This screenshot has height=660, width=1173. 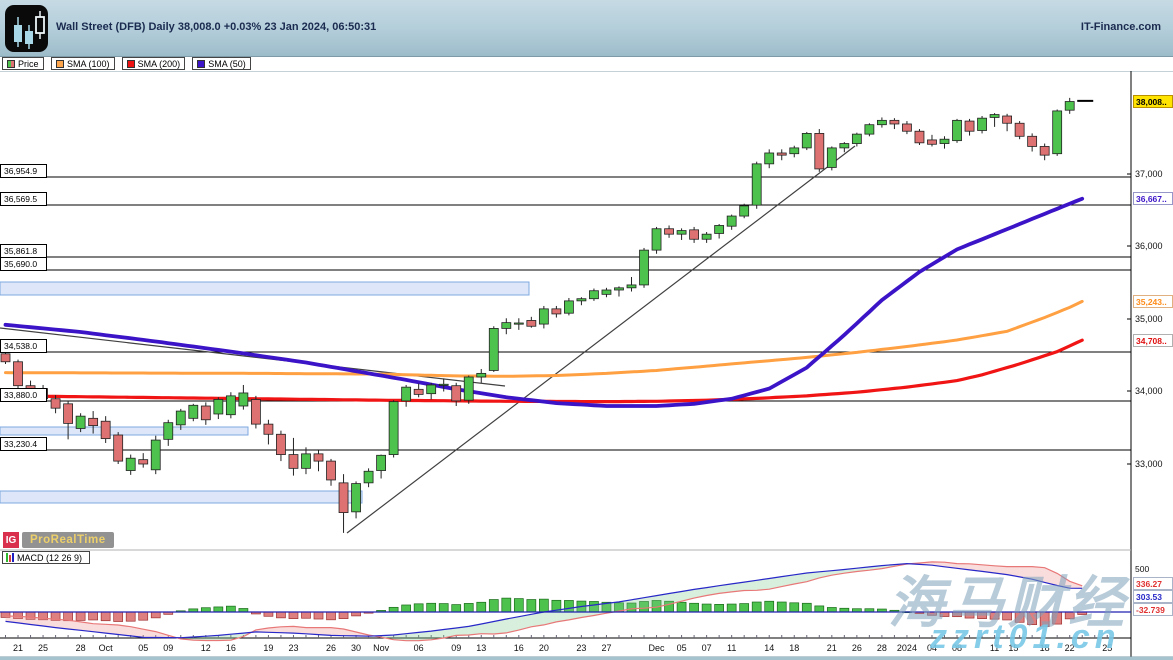 What do you see at coordinates (105, 648) in the screenshot?
I see `axis-date-label: Oct` at bounding box center [105, 648].